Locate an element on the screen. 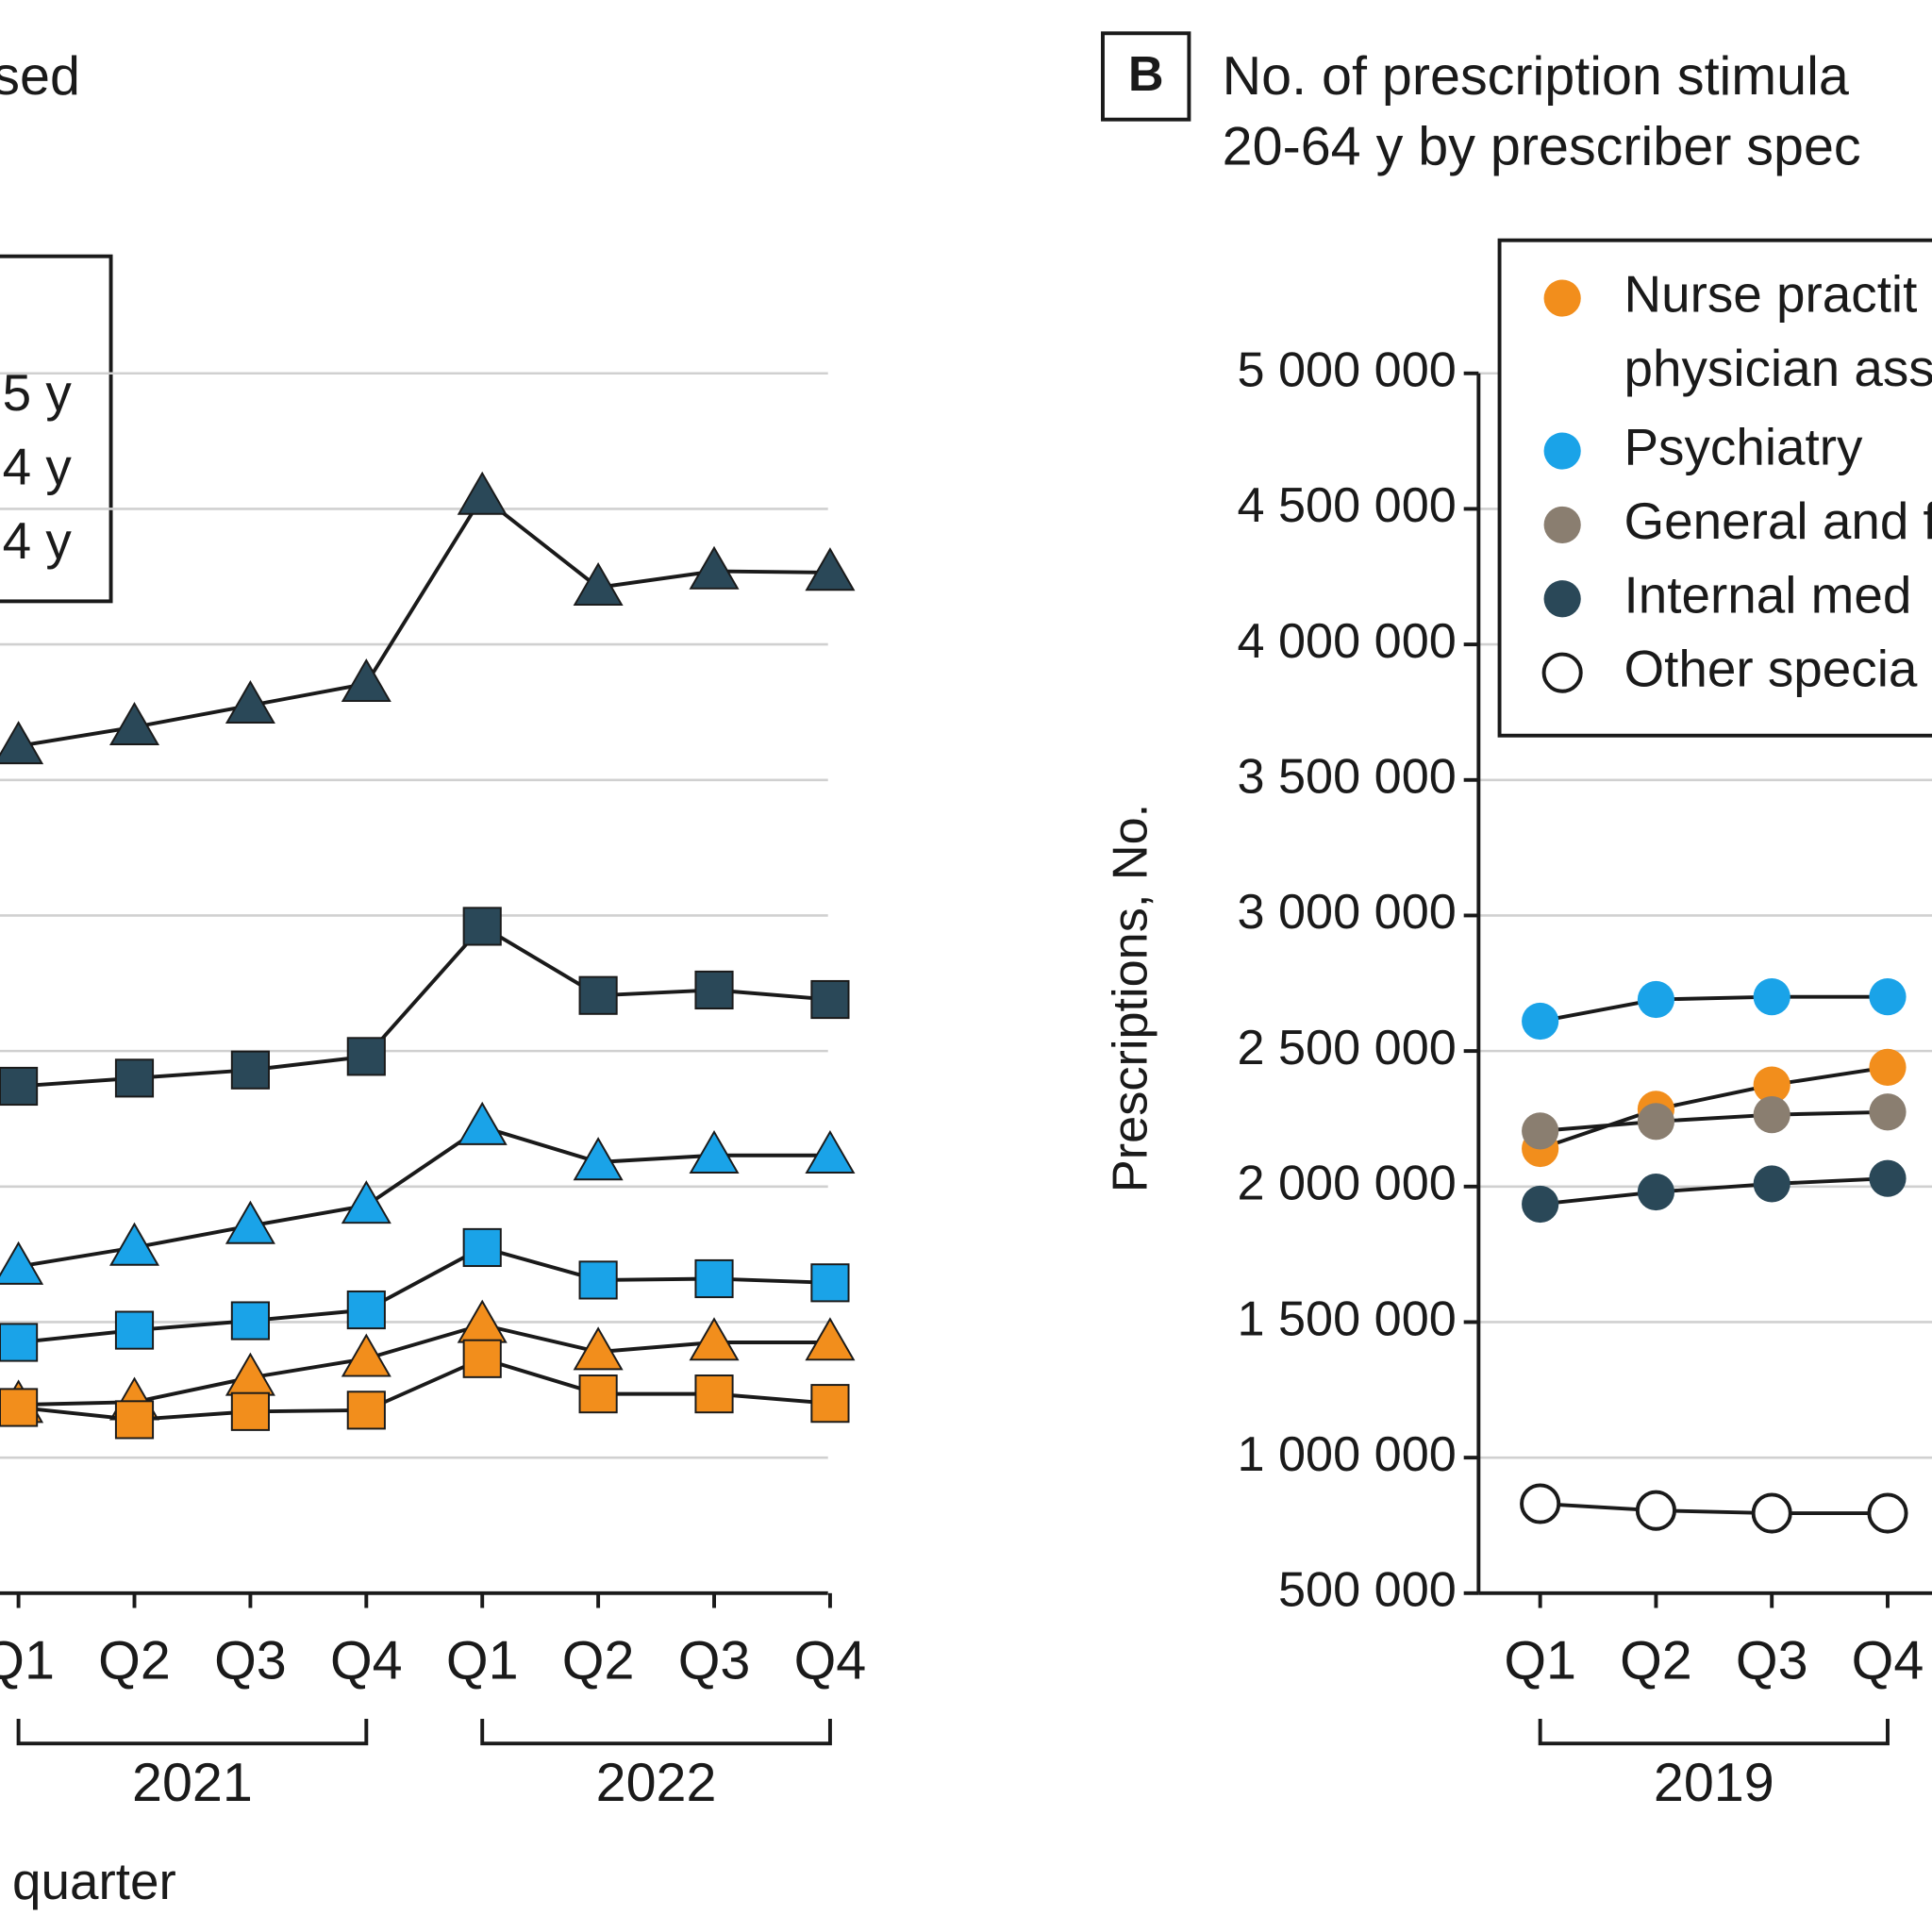  y-tick-label: 3 500 000 is located at coordinates (1346, 778).